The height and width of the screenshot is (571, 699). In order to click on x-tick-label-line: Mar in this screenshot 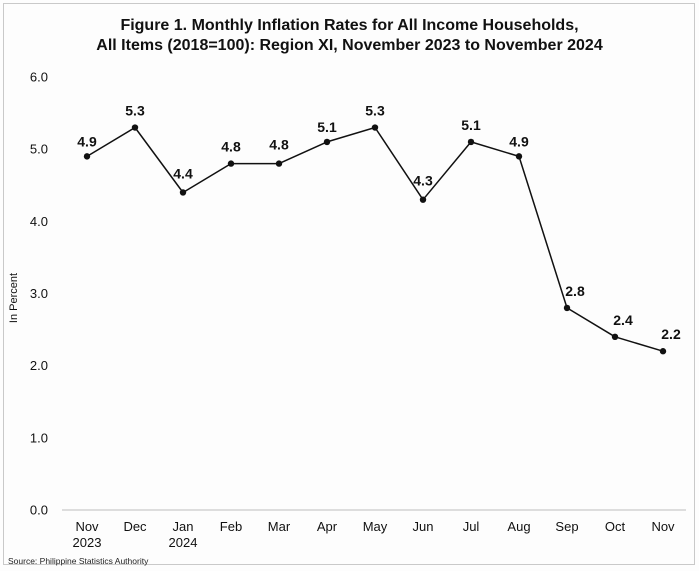, I will do `click(279, 526)`.